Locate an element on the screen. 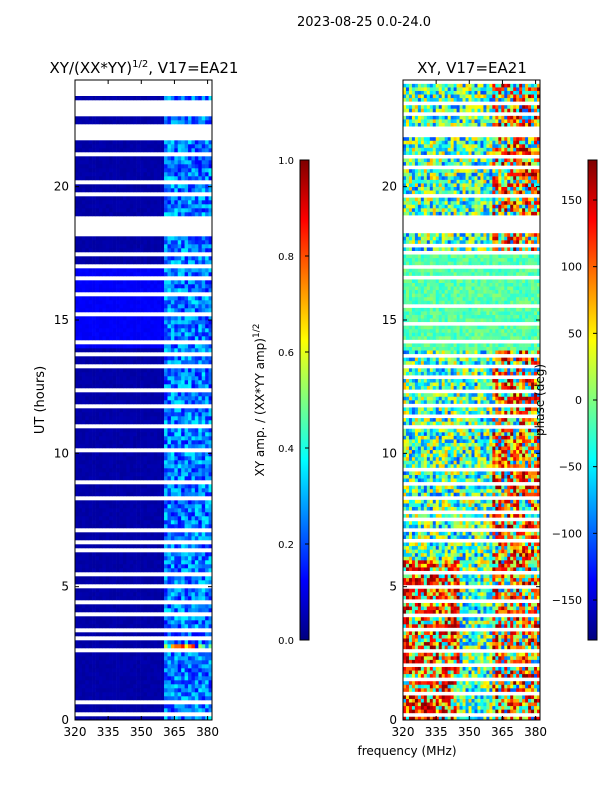  colorbar-tick-label: 1.0 is located at coordinates (286, 161).